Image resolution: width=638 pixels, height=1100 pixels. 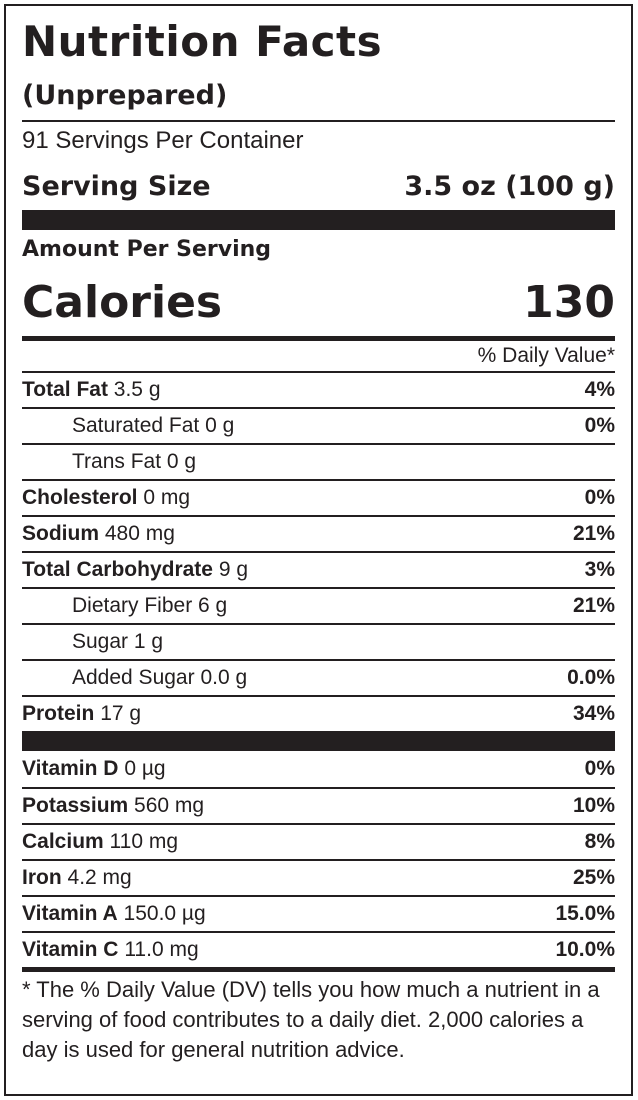 What do you see at coordinates (70, 949) in the screenshot?
I see `vitamin-name: Vitamin C` at bounding box center [70, 949].